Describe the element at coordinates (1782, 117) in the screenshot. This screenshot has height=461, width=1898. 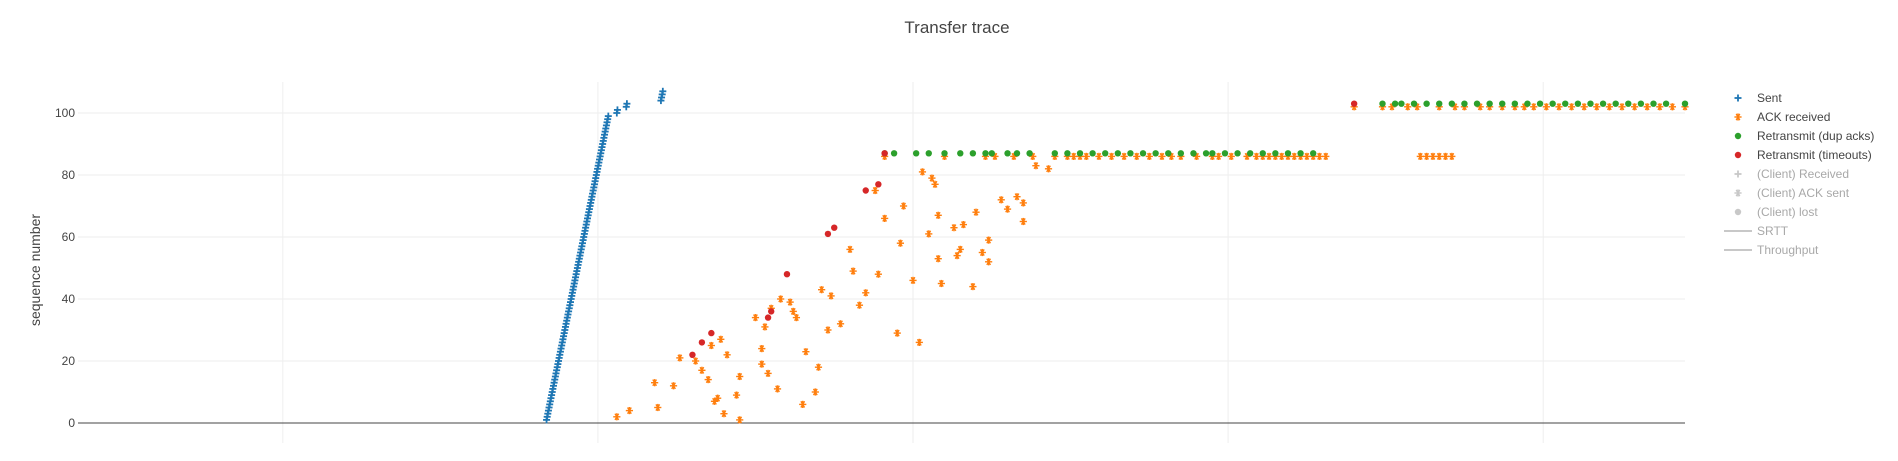
I see `legend-item-1: ACK received` at that location.